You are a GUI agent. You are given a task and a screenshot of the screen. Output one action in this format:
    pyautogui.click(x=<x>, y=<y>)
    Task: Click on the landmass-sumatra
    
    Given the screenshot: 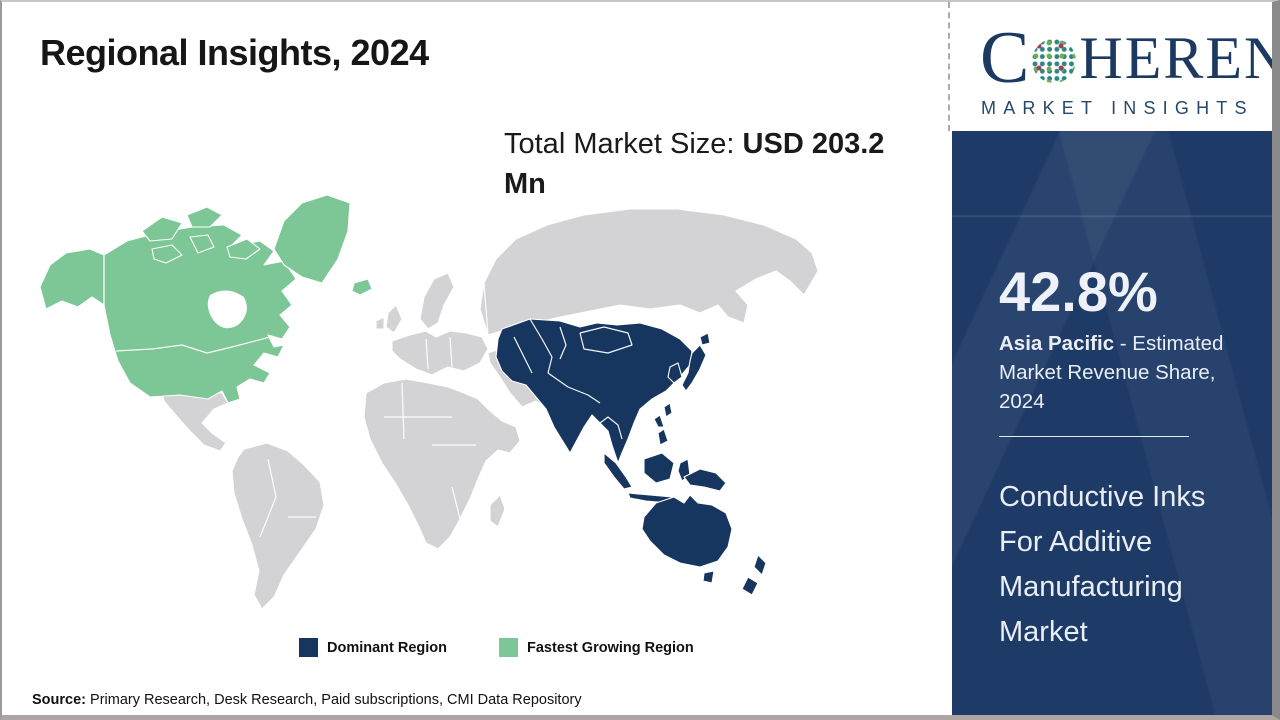 What is the action you would take?
    pyautogui.click(x=618, y=471)
    